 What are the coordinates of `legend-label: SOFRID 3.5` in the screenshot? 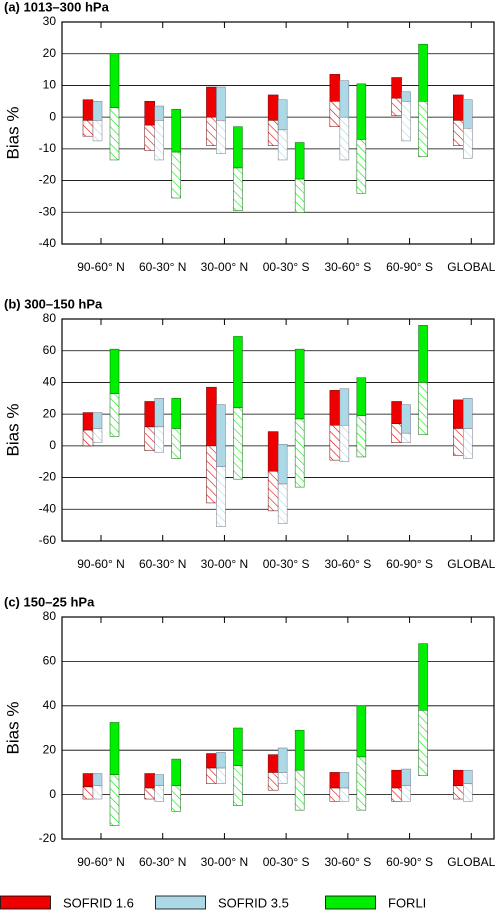 It's located at (253, 902).